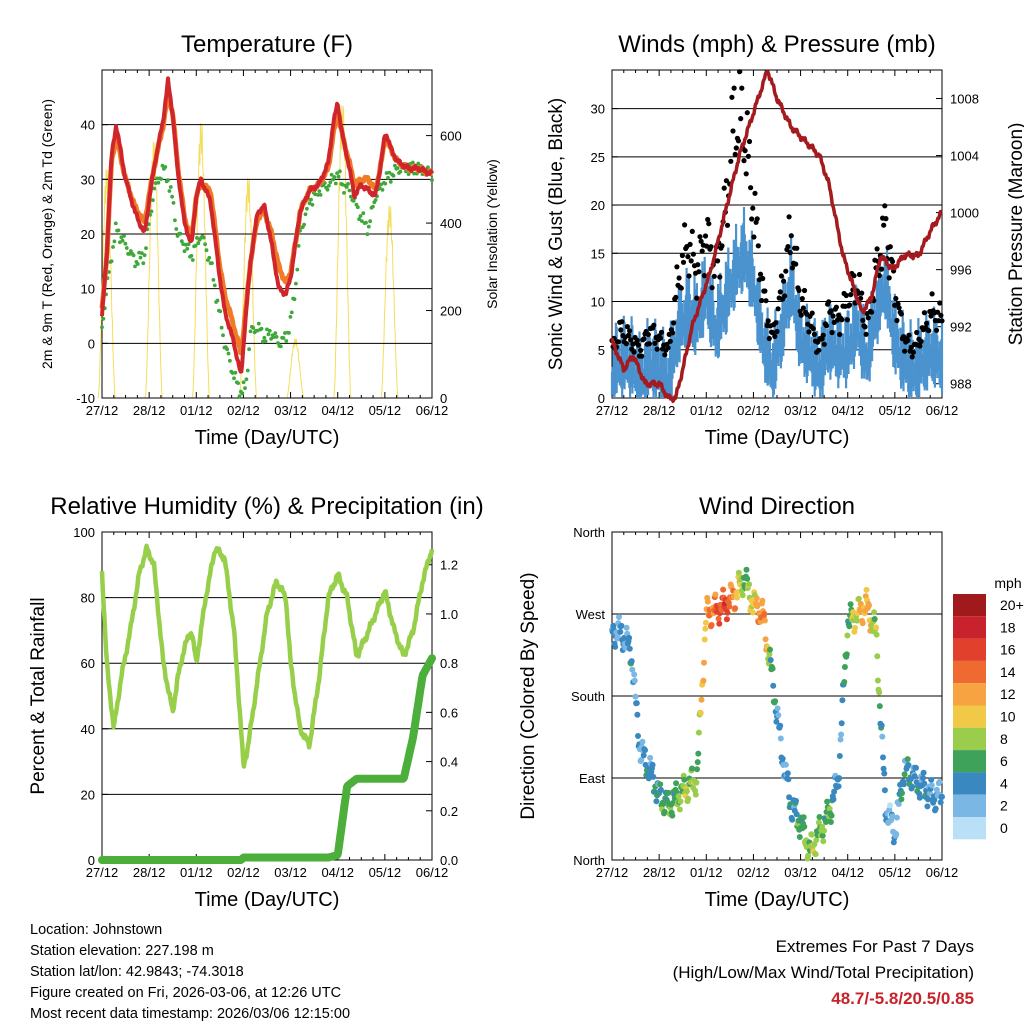 The image size is (1024, 1029). What do you see at coordinates (1008, 694) in the screenshot?
I see `legend-label: 12` at bounding box center [1008, 694].